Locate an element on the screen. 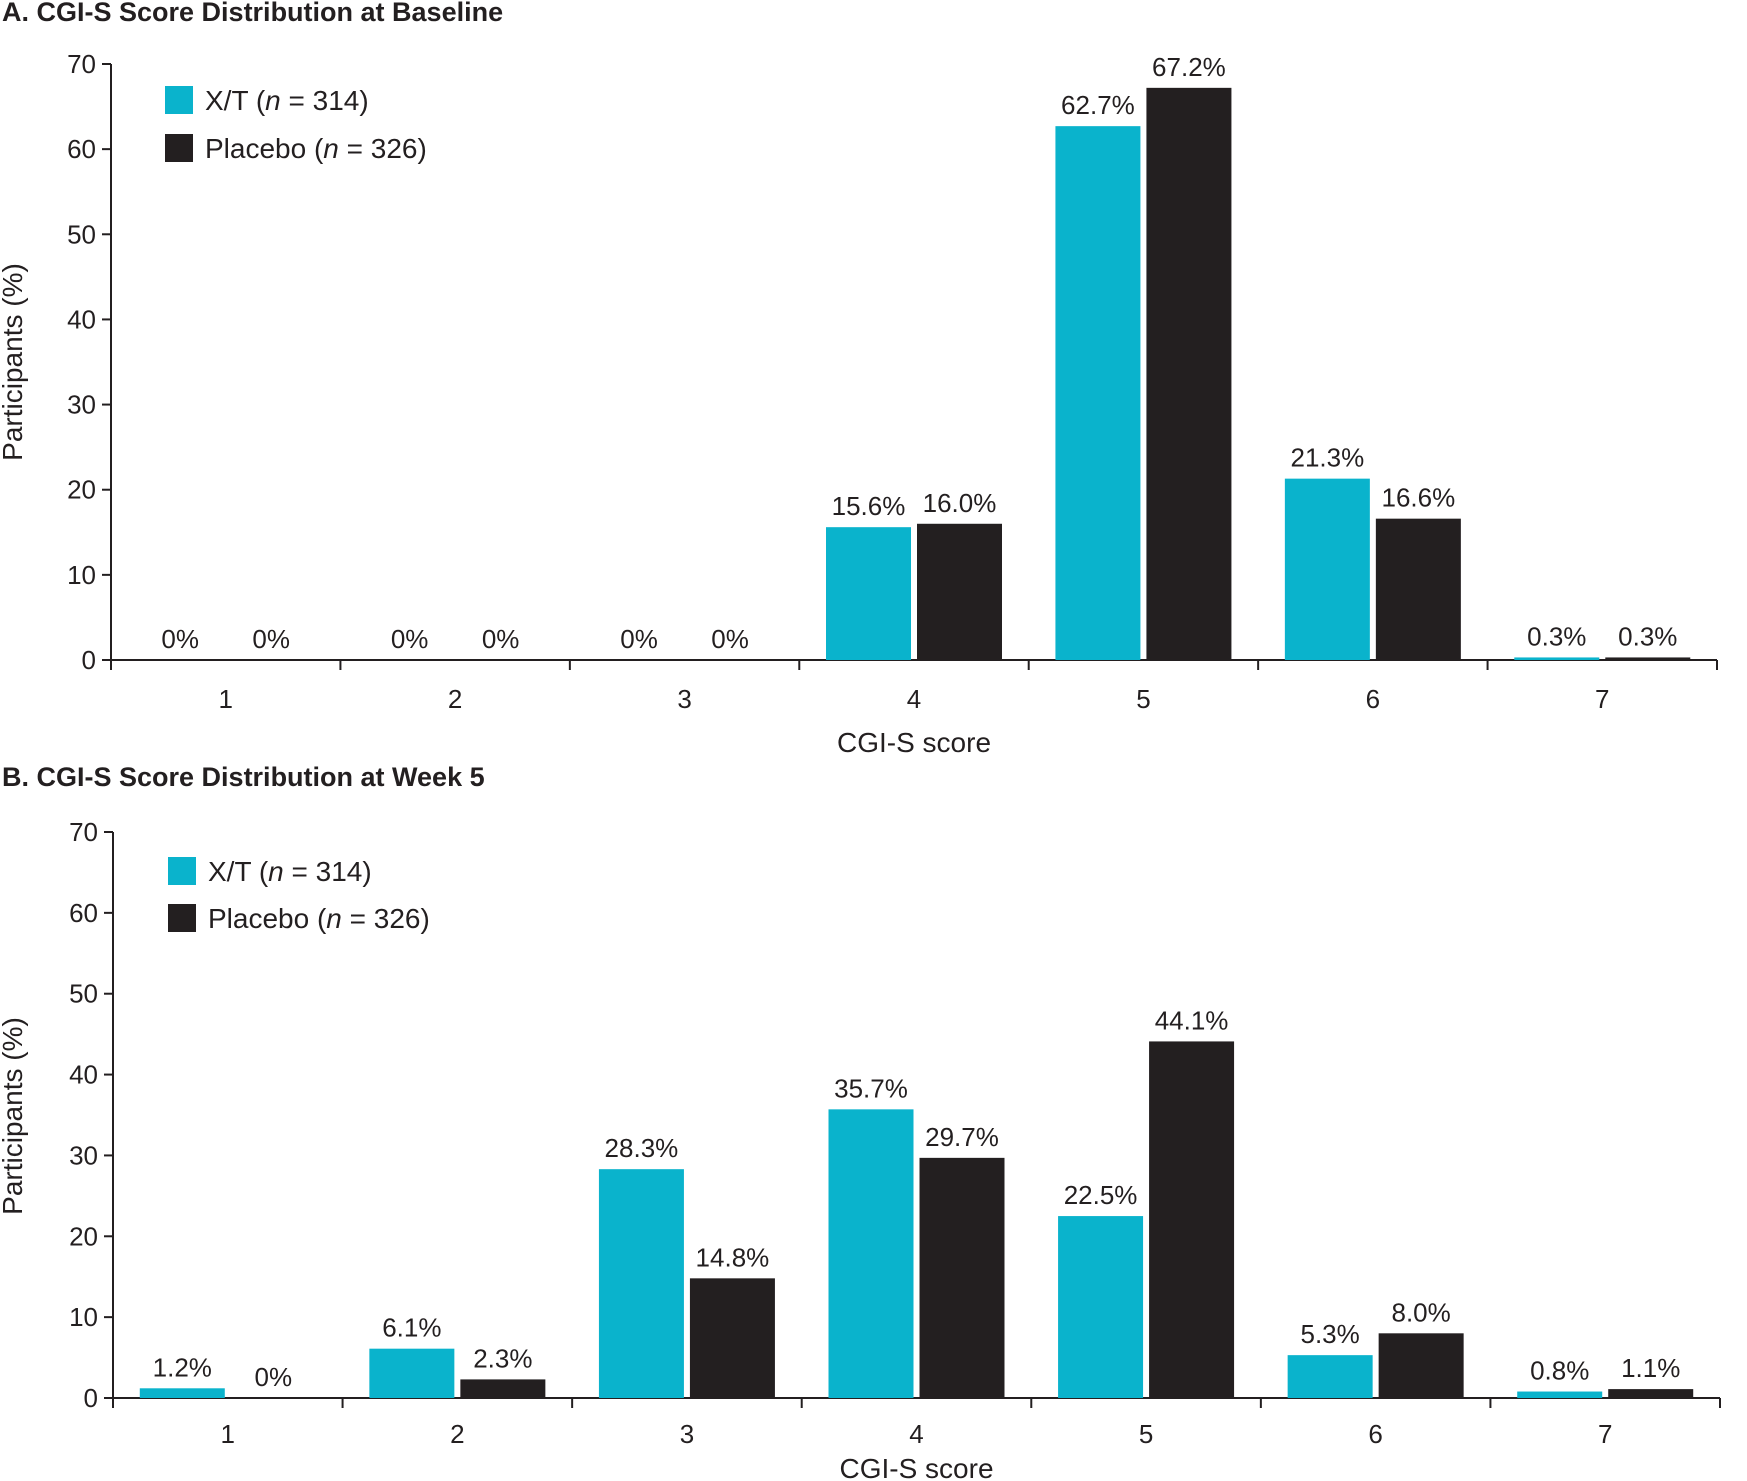 The height and width of the screenshot is (1481, 1747). data-label-placebo-score-5: 44.1% is located at coordinates (1192, 1020).